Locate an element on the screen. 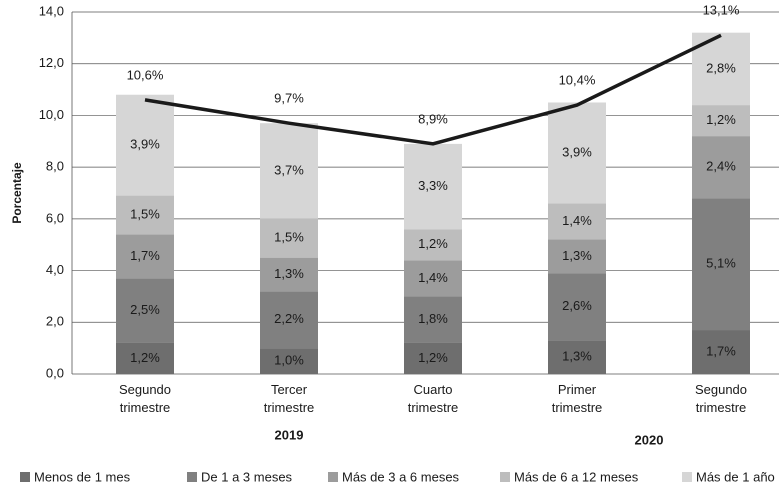  y-tick-label: 10,0 is located at coordinates (51, 114).